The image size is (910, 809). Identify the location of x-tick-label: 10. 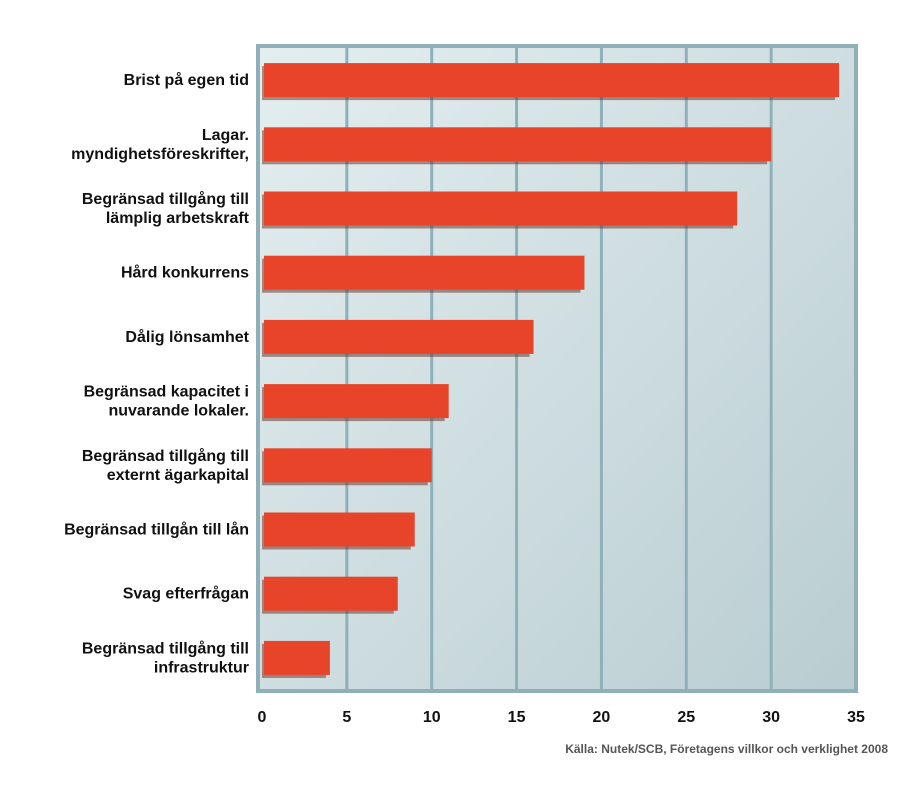
(432, 717).